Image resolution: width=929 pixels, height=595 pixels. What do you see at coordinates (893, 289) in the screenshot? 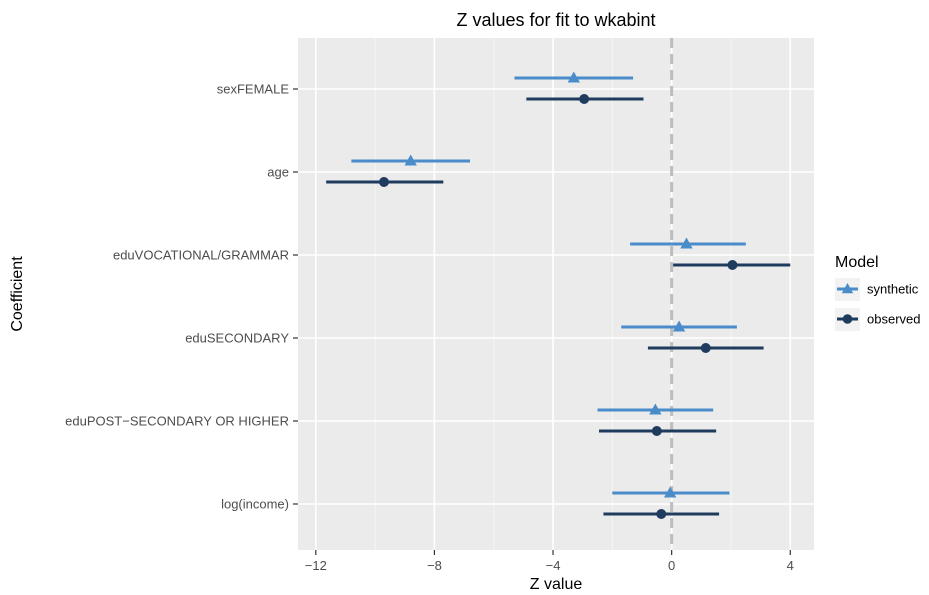
I see `legend-label-synthetic: synthetic` at bounding box center [893, 289].